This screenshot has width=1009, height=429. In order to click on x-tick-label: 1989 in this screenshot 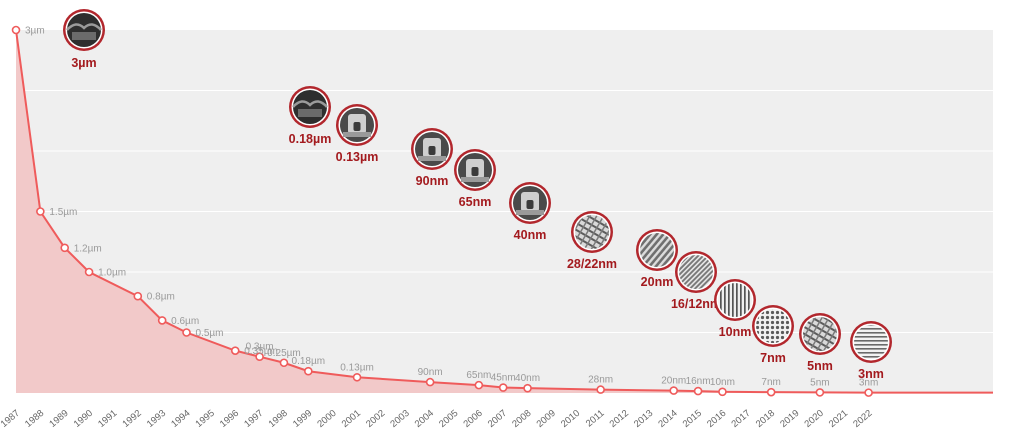, I will do `click(58, 418)`.